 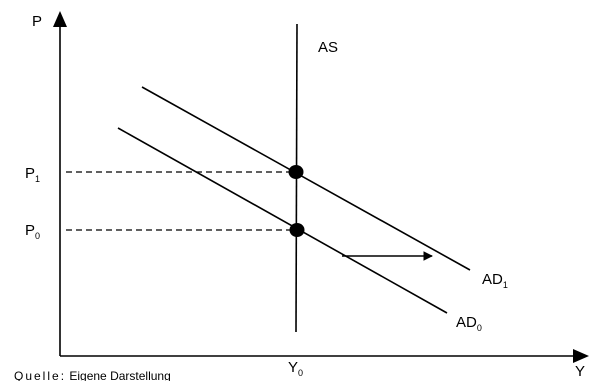 I want to click on ad0-label: AD0, so click(x=469, y=323).